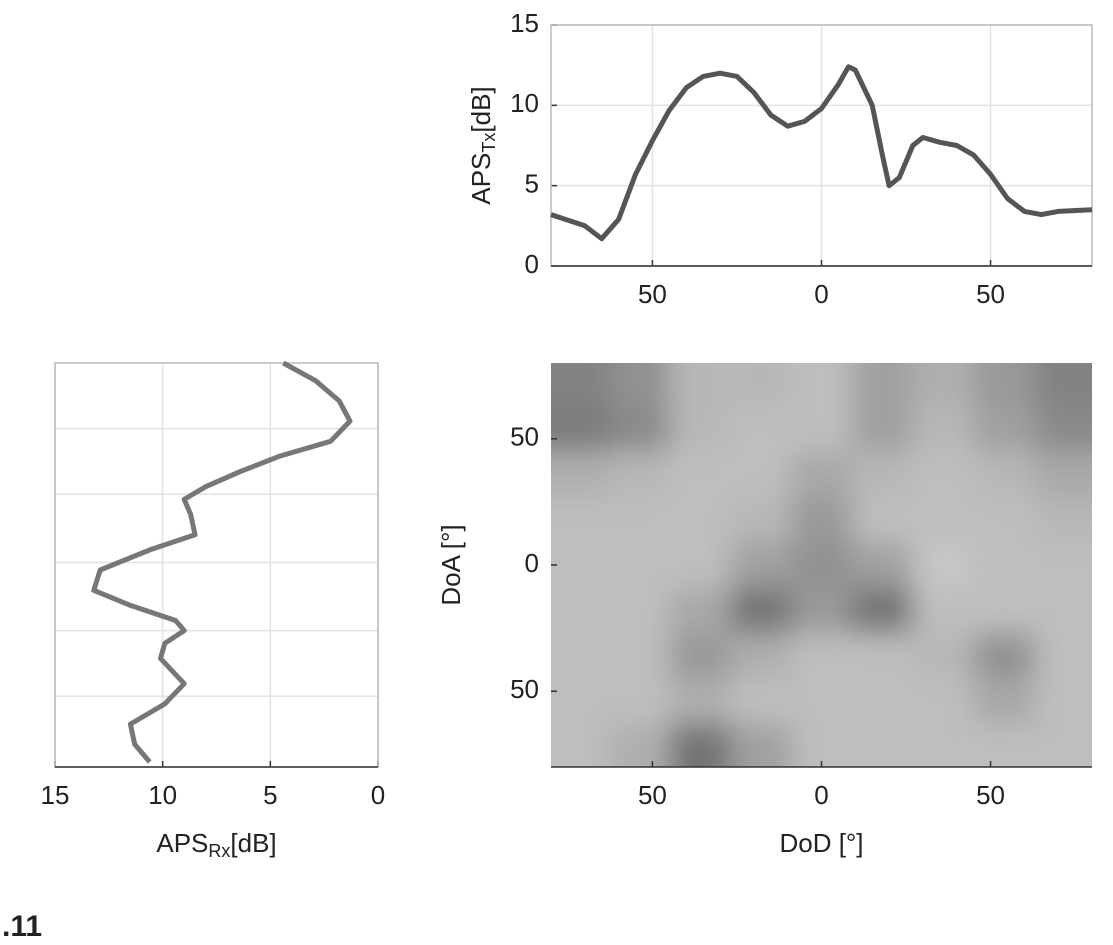 This screenshot has height=945, width=1113. I want to click on x-axis-label: DoD [°], so click(821, 843).